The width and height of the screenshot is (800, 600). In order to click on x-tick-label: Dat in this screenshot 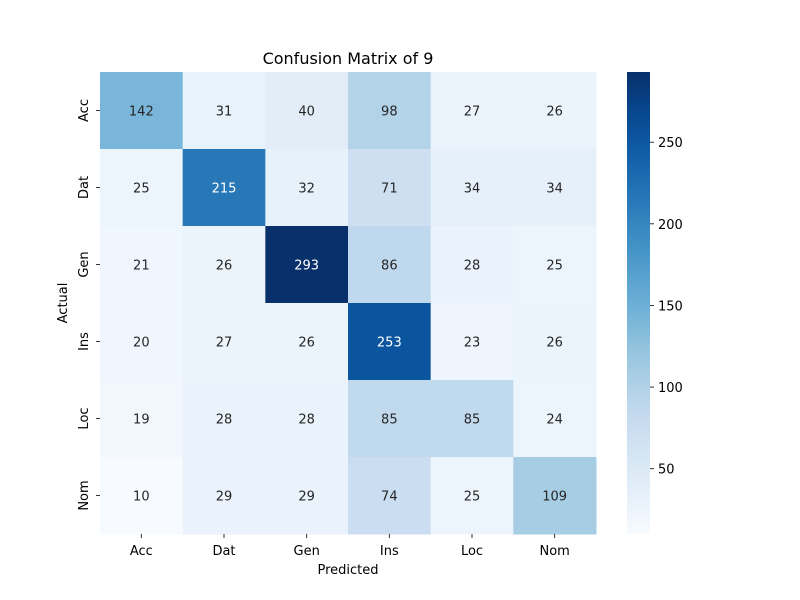, I will do `click(223, 551)`.